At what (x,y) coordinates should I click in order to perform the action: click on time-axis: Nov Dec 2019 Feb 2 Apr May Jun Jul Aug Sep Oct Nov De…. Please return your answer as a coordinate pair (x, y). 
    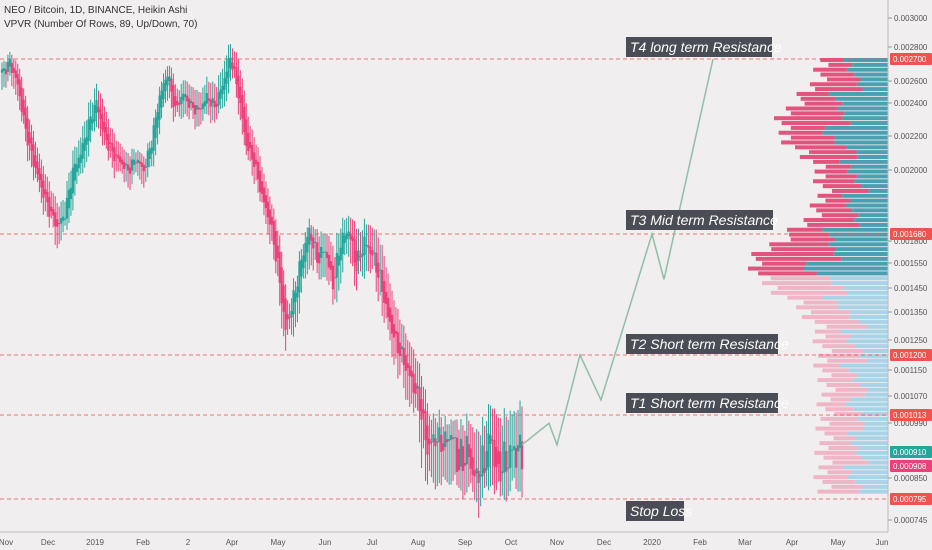
    Looking at the image, I should click on (444, 539).